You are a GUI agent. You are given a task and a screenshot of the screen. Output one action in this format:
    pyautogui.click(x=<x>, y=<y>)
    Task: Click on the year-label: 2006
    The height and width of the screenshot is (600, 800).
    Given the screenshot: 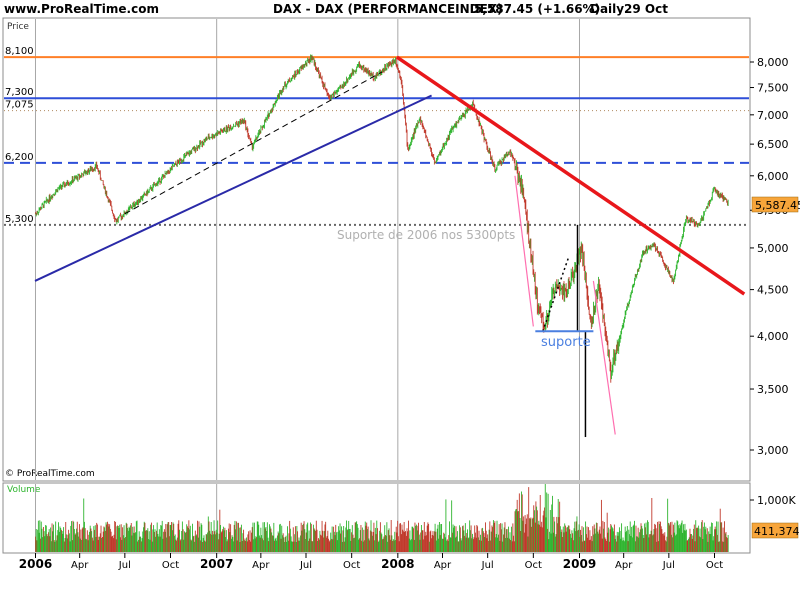 What is the action you would take?
    pyautogui.click(x=35, y=564)
    